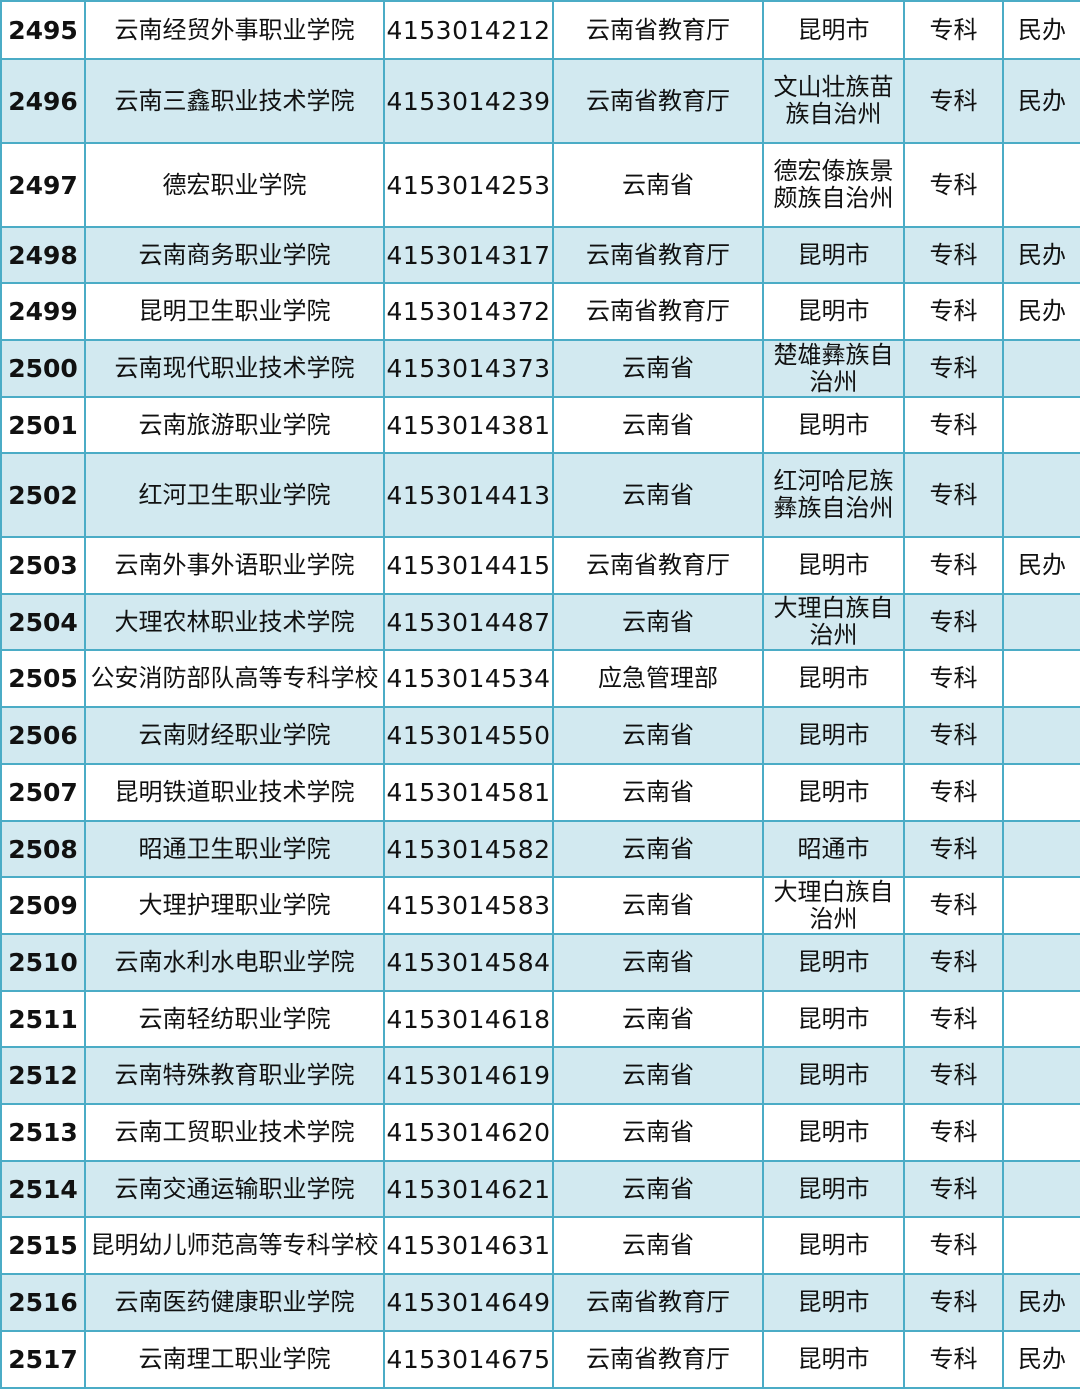 The height and width of the screenshot is (1389, 1080). What do you see at coordinates (234, 735) in the screenshot?
I see `school-name-cell: 云南财经职业学院` at bounding box center [234, 735].